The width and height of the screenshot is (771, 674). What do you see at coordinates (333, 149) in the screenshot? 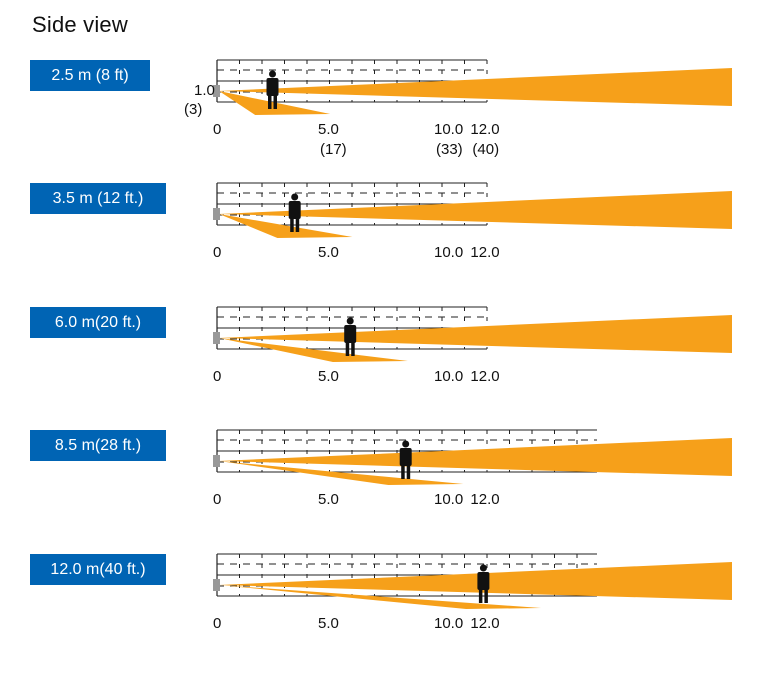
I see `tick-label-ft: (17)` at bounding box center [333, 149].